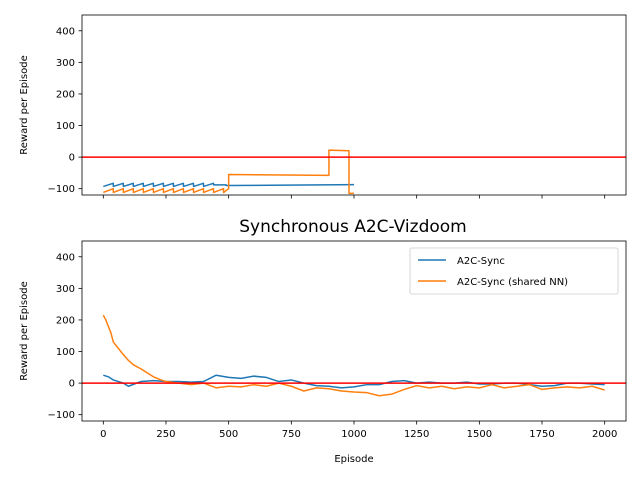 This screenshot has width=640, height=480. Describe the element at coordinates (65, 31) in the screenshot. I see `y-tick-label-0-5: 400` at that location.